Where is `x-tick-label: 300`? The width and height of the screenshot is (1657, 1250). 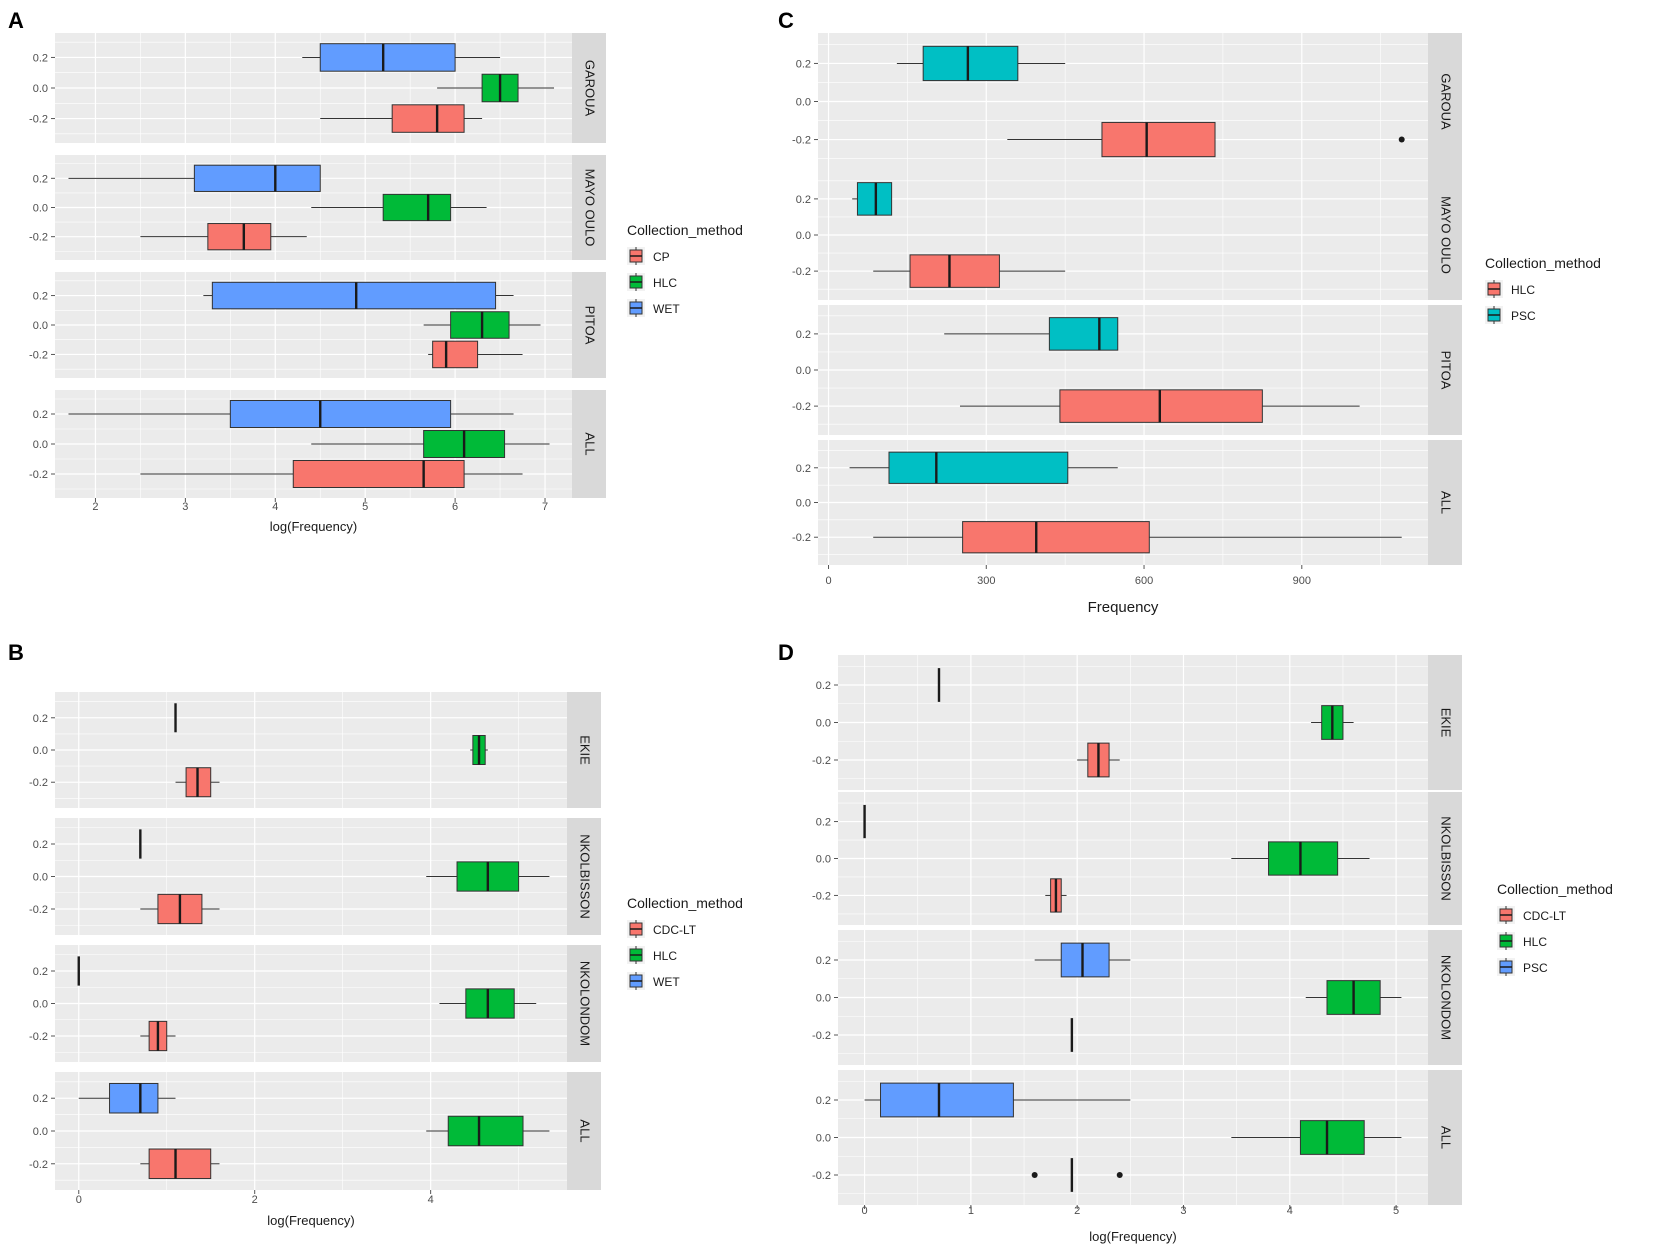
x-tick-label: 300 is located at coordinates (986, 581).